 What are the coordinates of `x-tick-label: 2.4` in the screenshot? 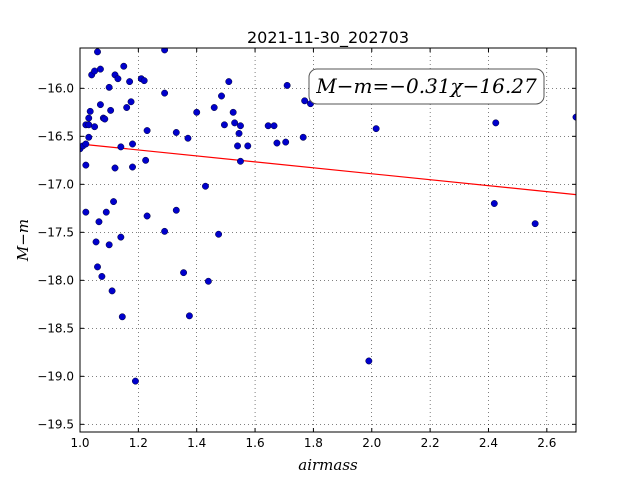 It's located at (488, 443).